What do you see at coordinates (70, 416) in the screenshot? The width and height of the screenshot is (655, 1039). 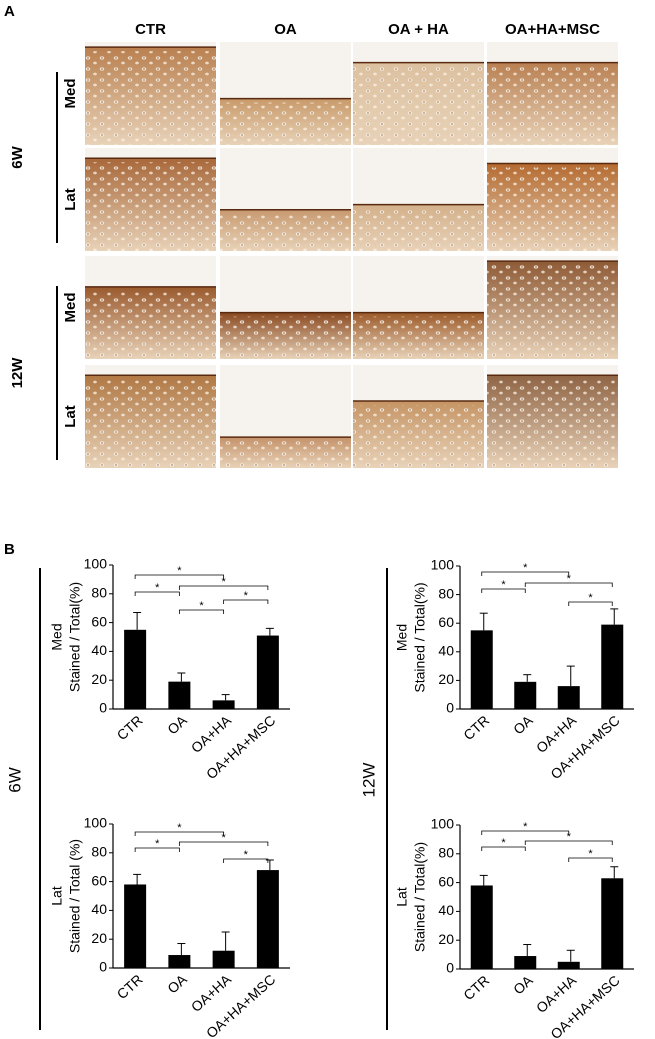 I see `row-label: Lat` at bounding box center [70, 416].